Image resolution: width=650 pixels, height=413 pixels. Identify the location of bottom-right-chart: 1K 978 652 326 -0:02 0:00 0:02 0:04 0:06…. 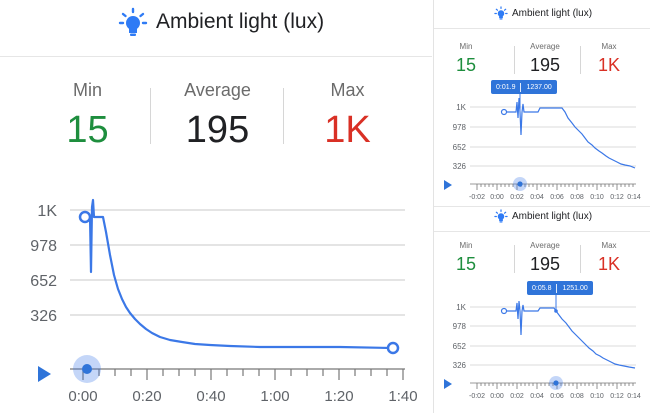
(542, 347).